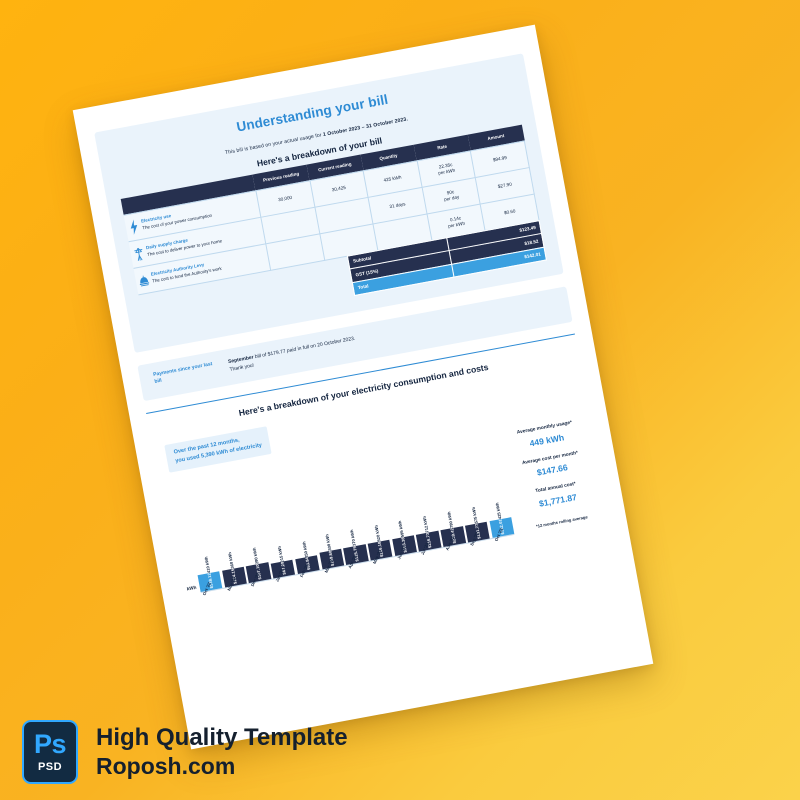  Describe the element at coordinates (191, 588) in the screenshot. I see `y-axis-label: kWh` at that location.